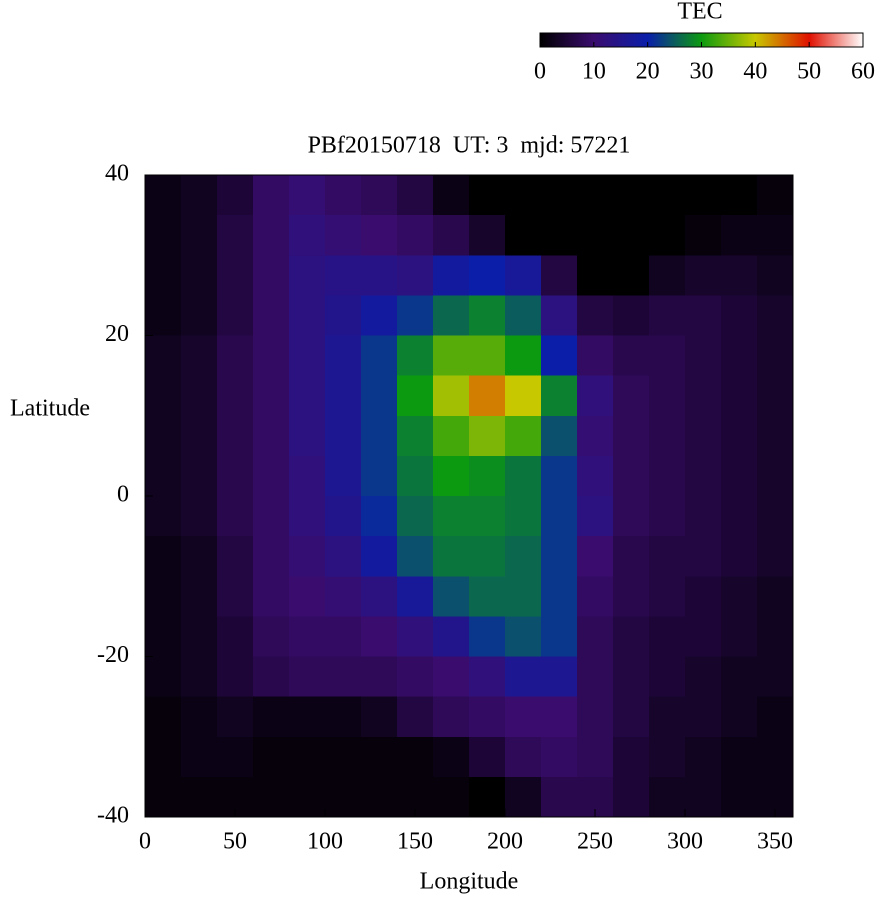 The width and height of the screenshot is (878, 900). I want to click on x-tick-label: 250, so click(595, 842).